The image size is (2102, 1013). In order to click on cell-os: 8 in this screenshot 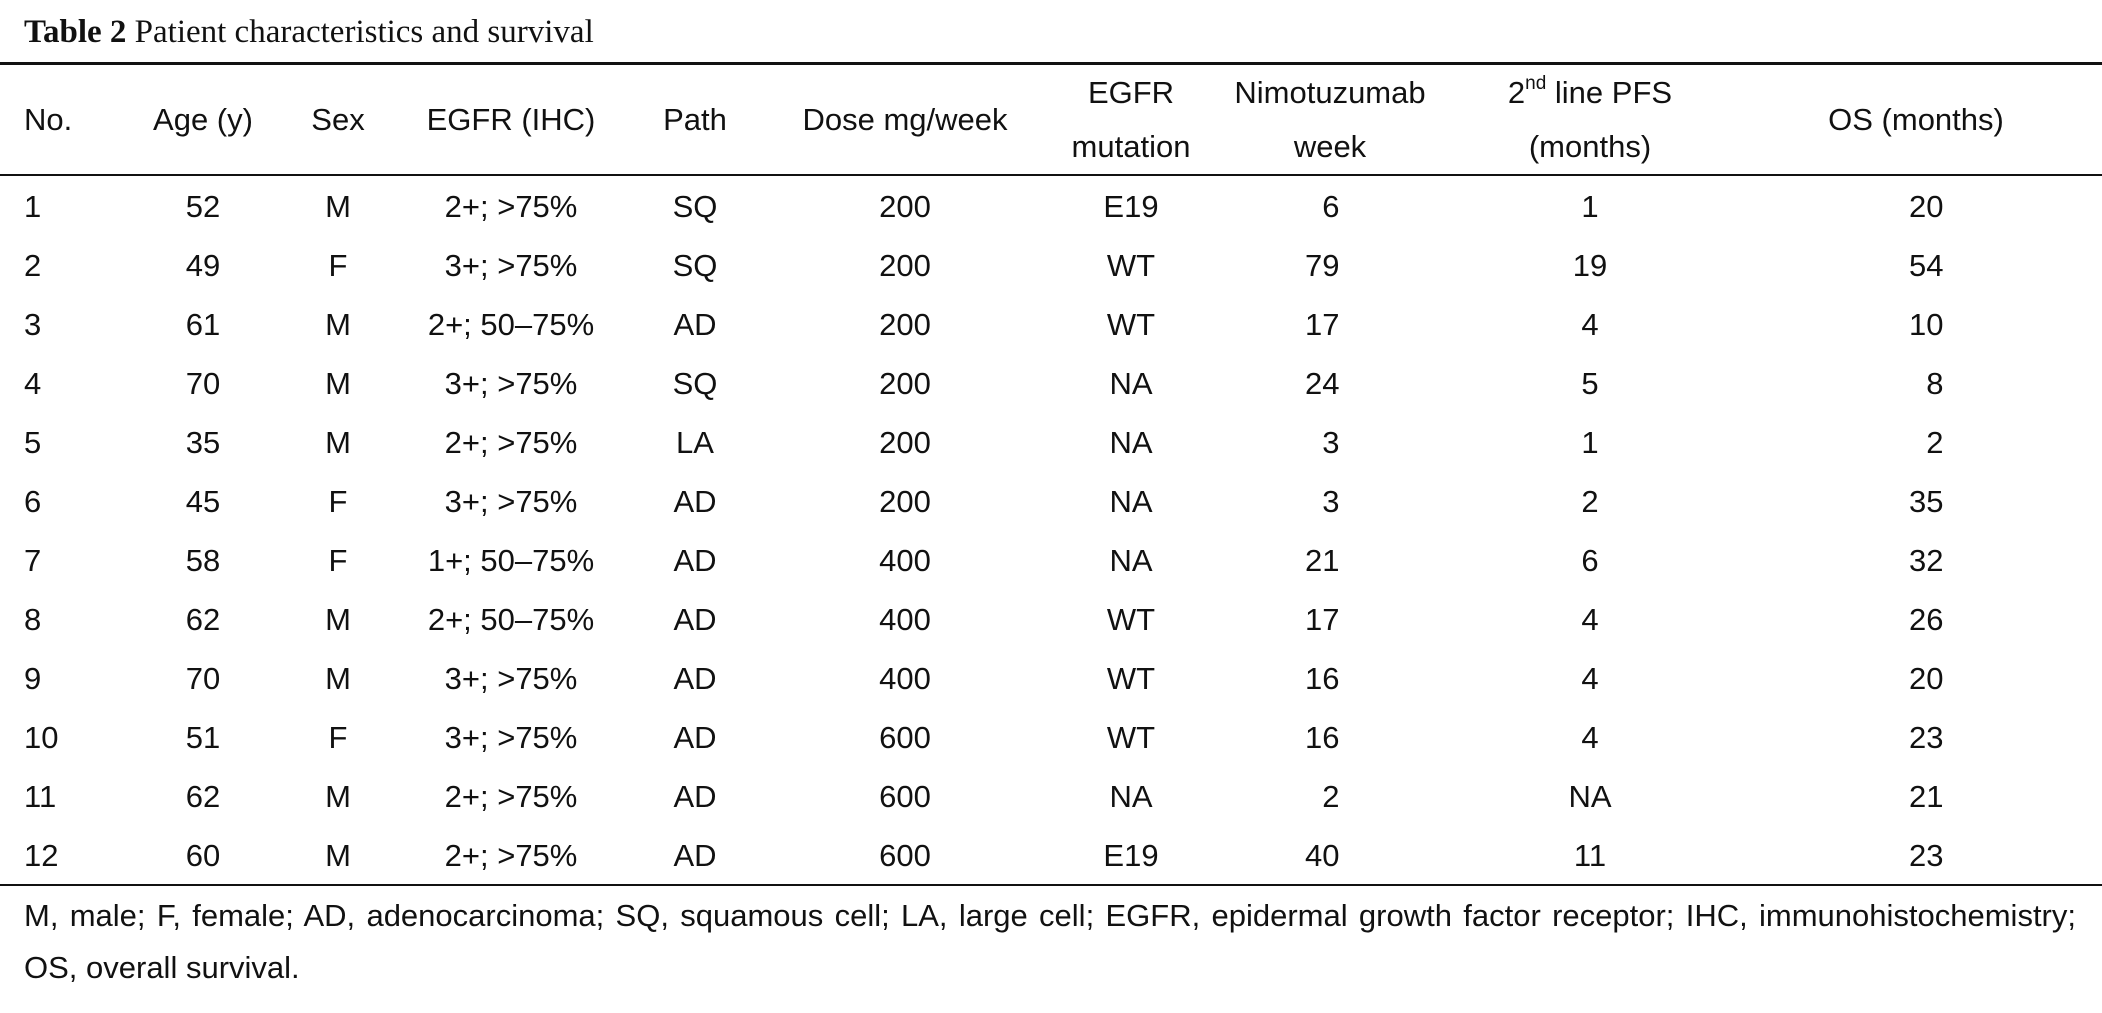, I will do `click(1916, 383)`.